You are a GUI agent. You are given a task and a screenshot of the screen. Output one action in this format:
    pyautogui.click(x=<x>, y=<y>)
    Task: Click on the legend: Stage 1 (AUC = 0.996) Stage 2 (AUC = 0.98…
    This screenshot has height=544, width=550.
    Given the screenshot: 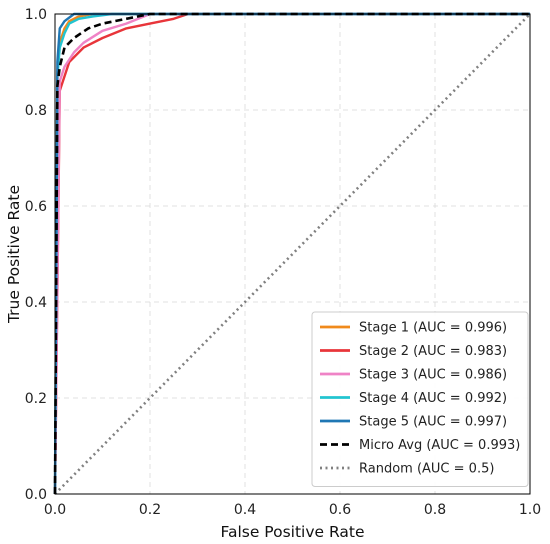 What is the action you would take?
    pyautogui.click(x=420, y=399)
    